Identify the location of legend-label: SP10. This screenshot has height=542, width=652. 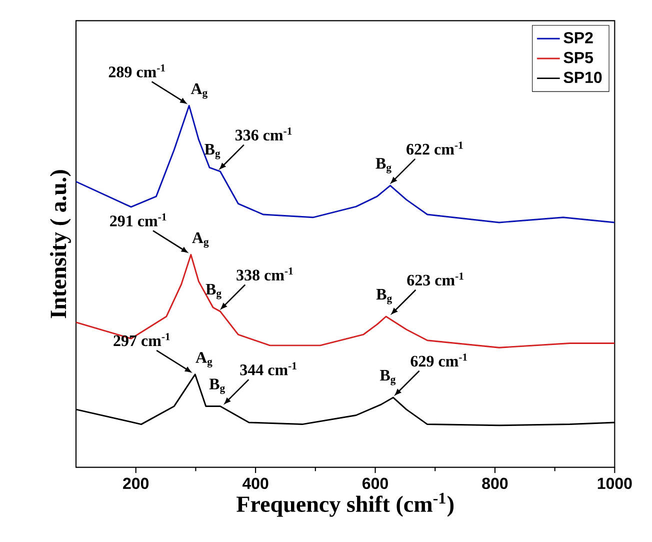
(583, 78).